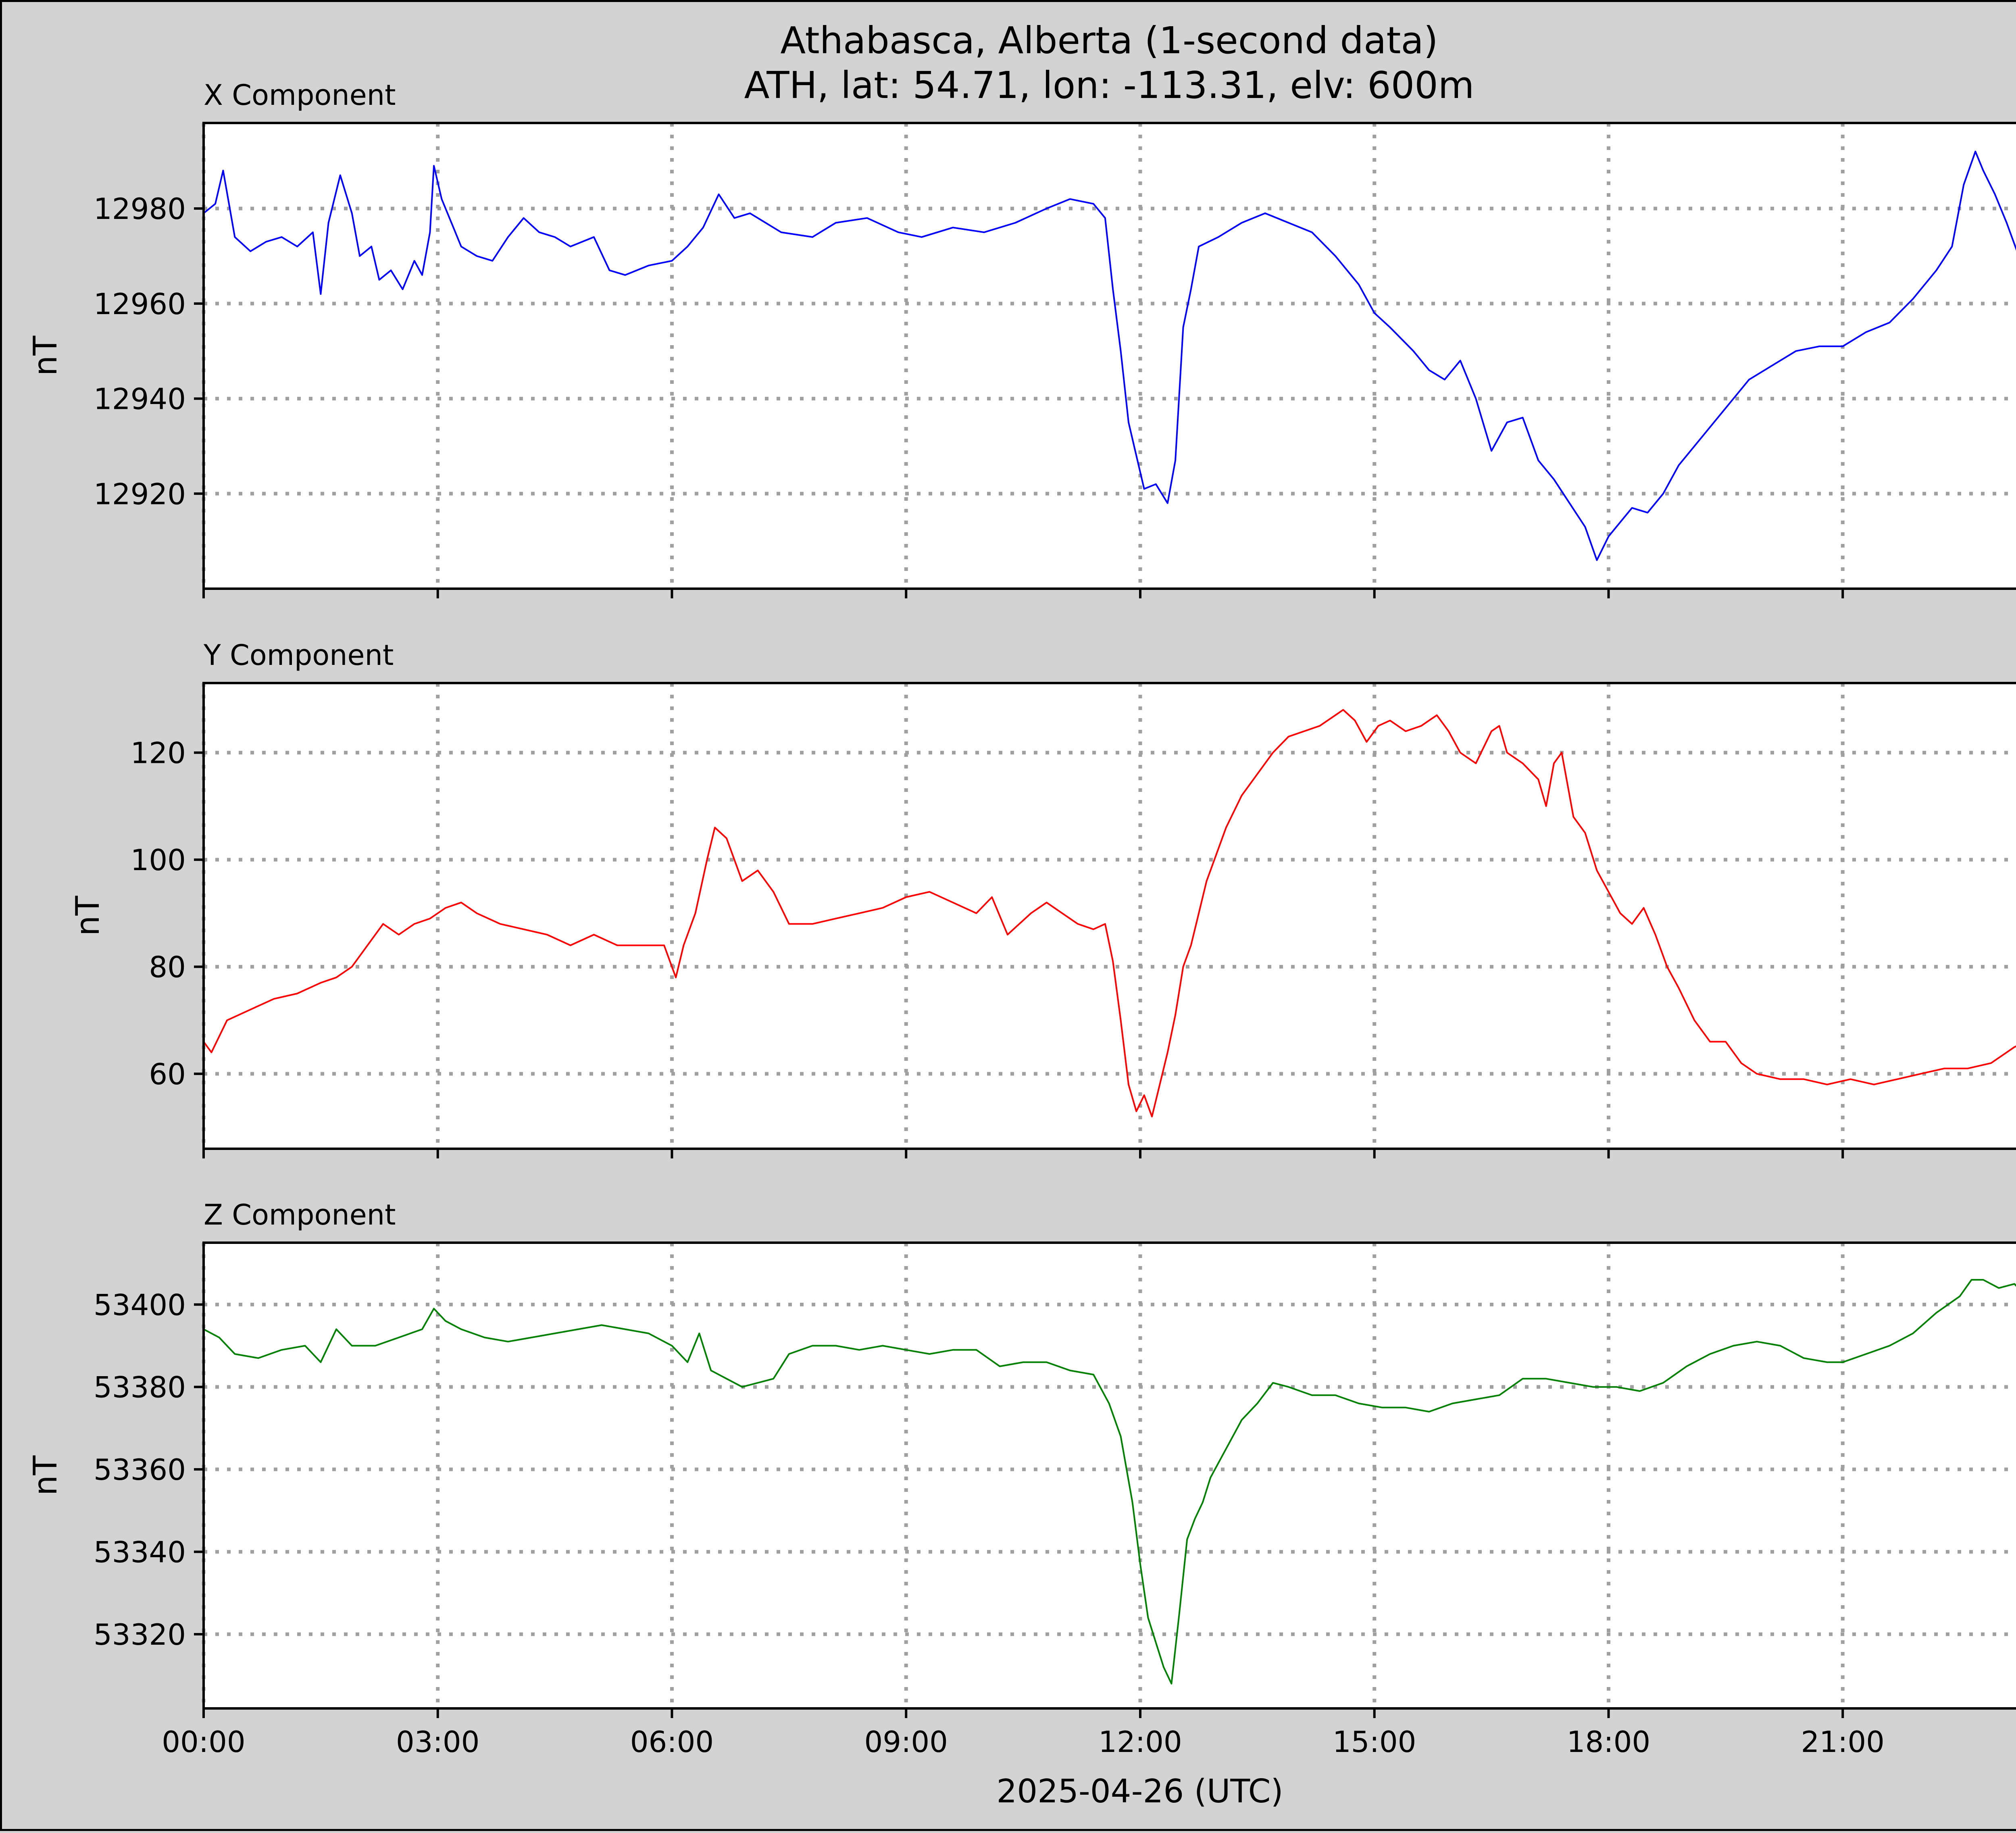 The image size is (2016, 1833). What do you see at coordinates (1109, 41) in the screenshot?
I see `figure-title-line1: Athabasca, Alberta (1-second data)` at bounding box center [1109, 41].